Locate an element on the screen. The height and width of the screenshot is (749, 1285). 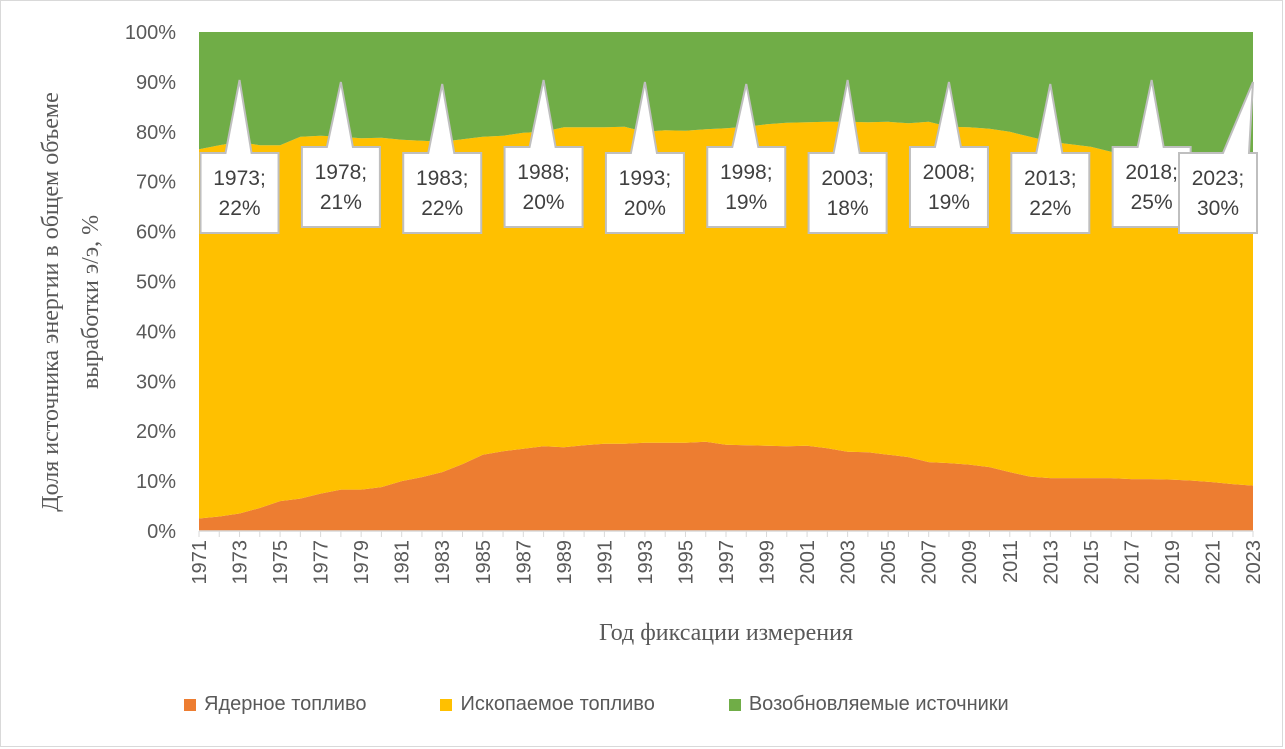
callout-year: 1983; is located at coordinates (442, 178).